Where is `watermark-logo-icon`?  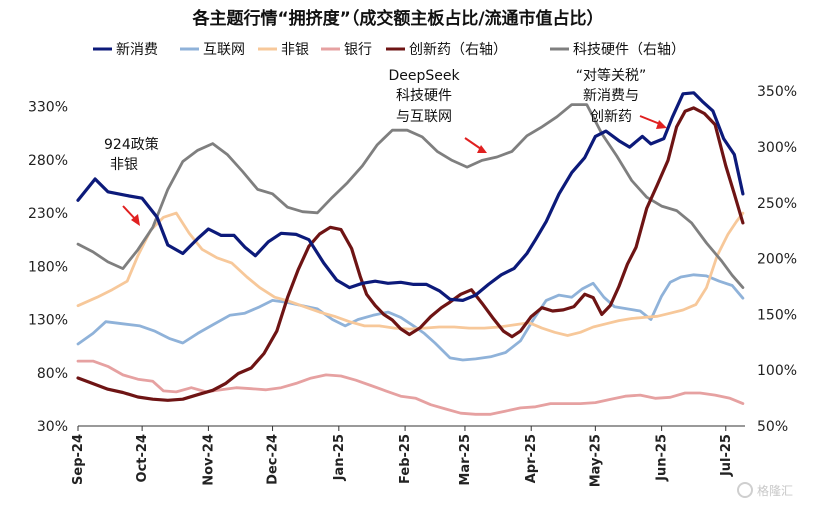 watermark-logo-icon is located at coordinates (745, 490).